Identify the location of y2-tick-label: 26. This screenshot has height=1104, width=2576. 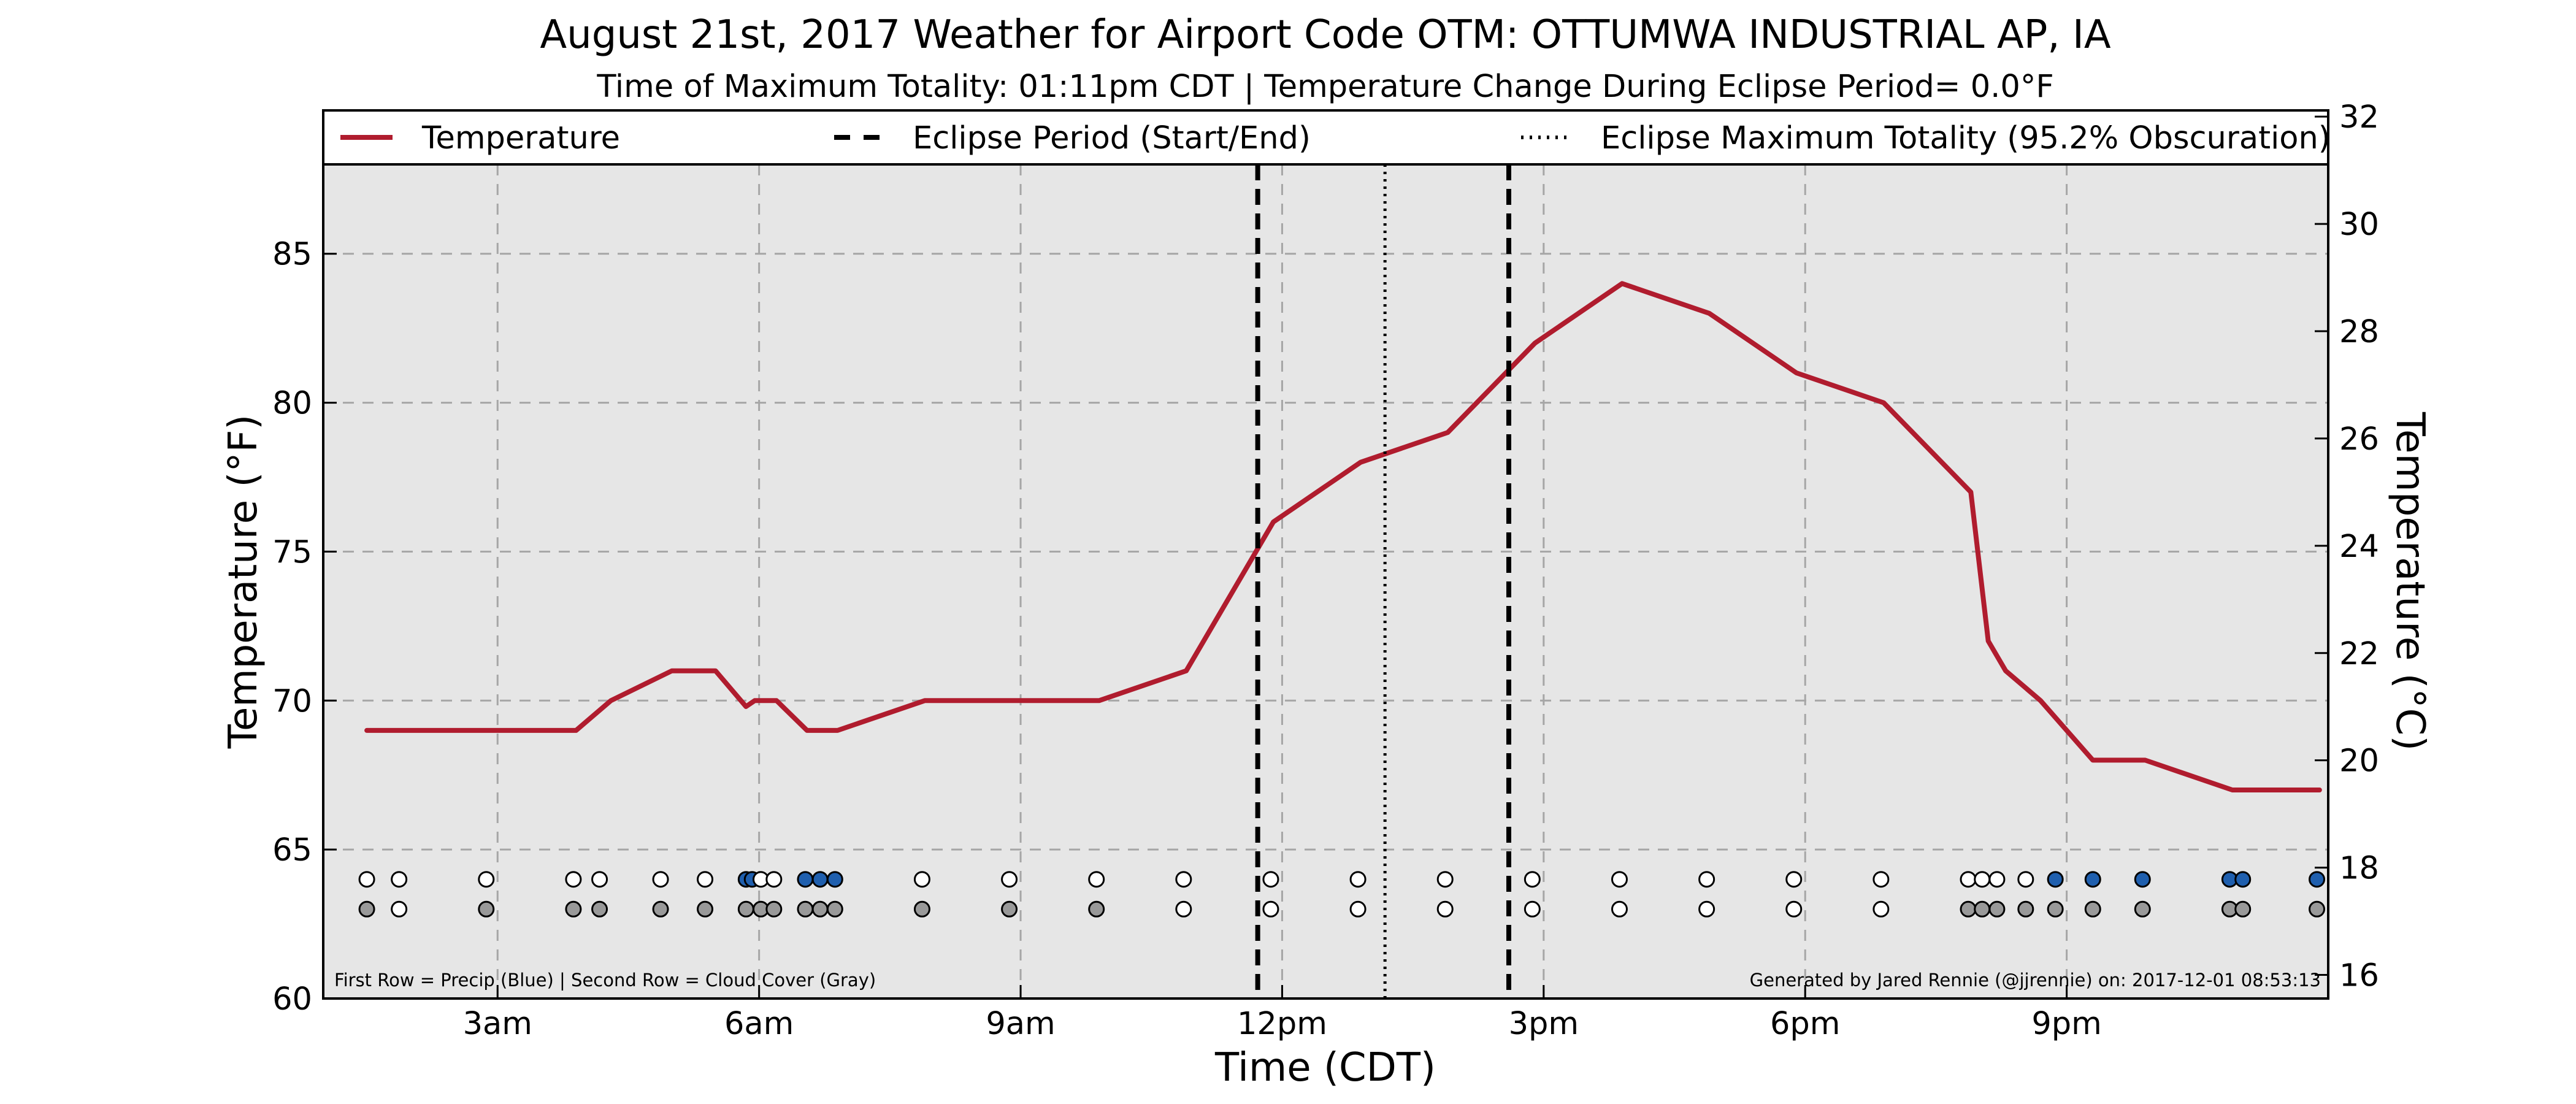
(2359, 439).